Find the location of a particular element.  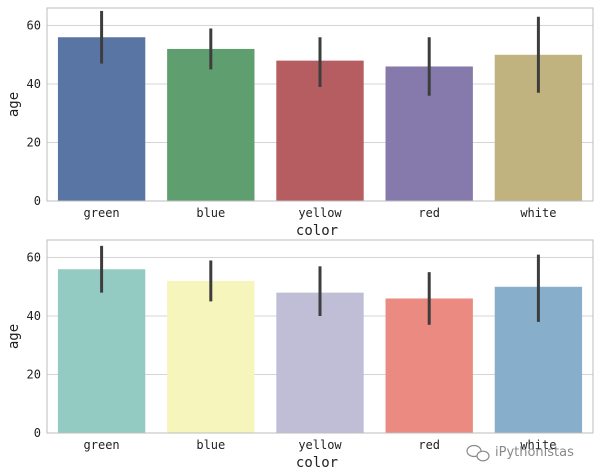

wechat-icon is located at coordinates (478, 453).